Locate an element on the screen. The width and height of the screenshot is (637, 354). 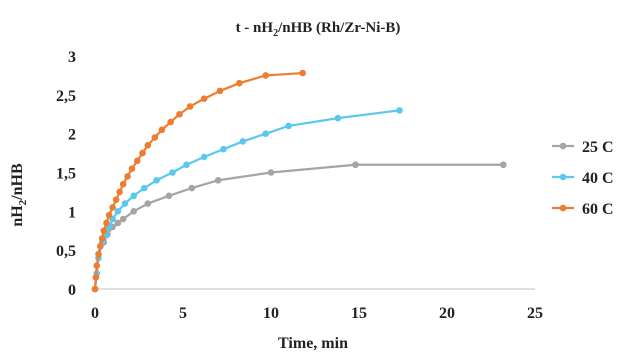
y-tick-label: 2 is located at coordinates (72, 135).